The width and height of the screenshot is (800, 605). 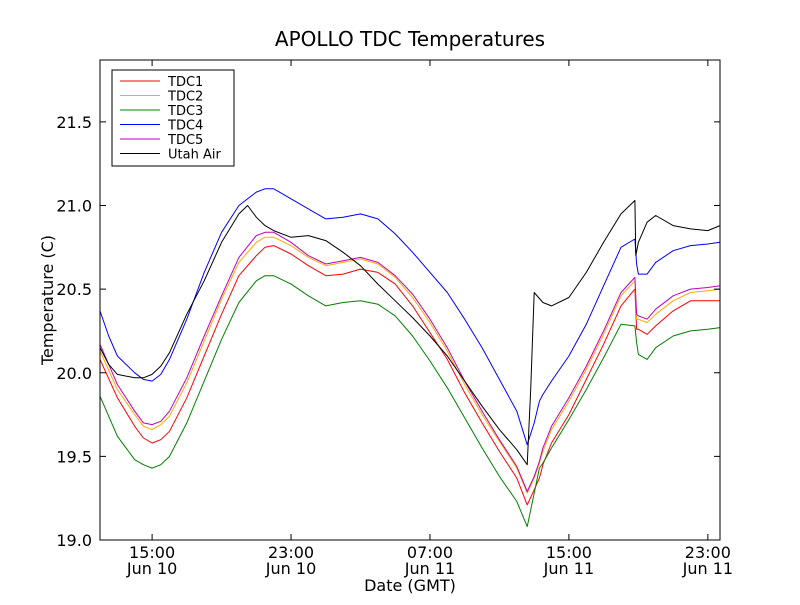 What do you see at coordinates (410, 39) in the screenshot?
I see `chart-title: APOLLO TDC Temperatures` at bounding box center [410, 39].